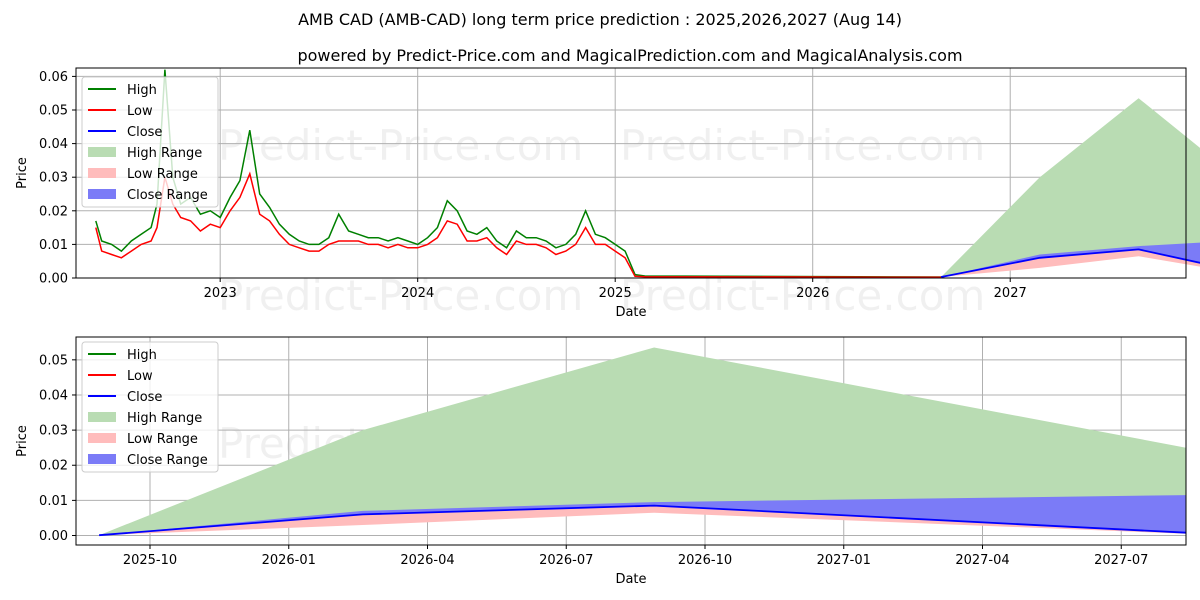 This screenshot has height=600, width=1200. I want to click on y-tick-label: 0.06, so click(53, 77).